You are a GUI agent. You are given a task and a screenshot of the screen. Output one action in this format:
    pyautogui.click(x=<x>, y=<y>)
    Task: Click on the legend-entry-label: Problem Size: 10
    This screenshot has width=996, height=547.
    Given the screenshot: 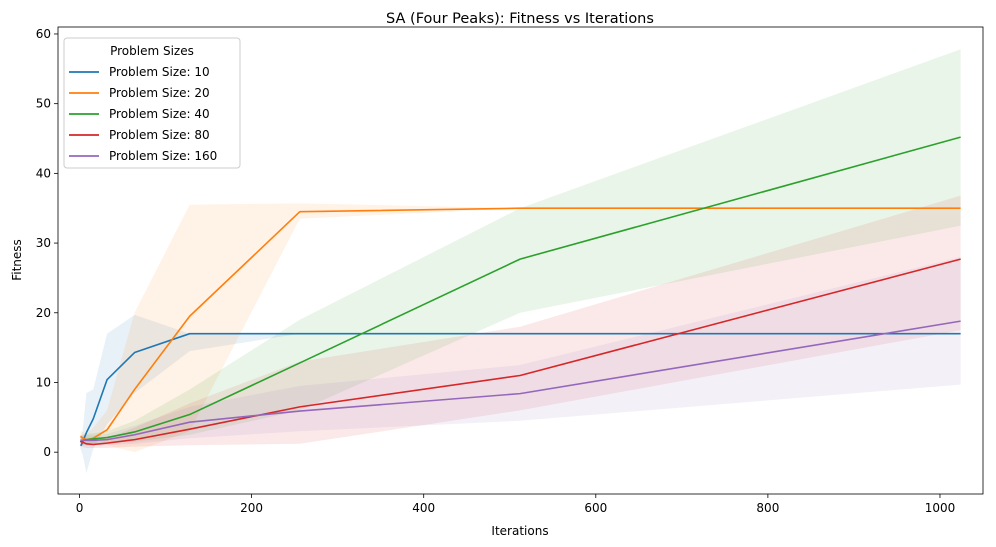 What is the action you would take?
    pyautogui.click(x=159, y=72)
    